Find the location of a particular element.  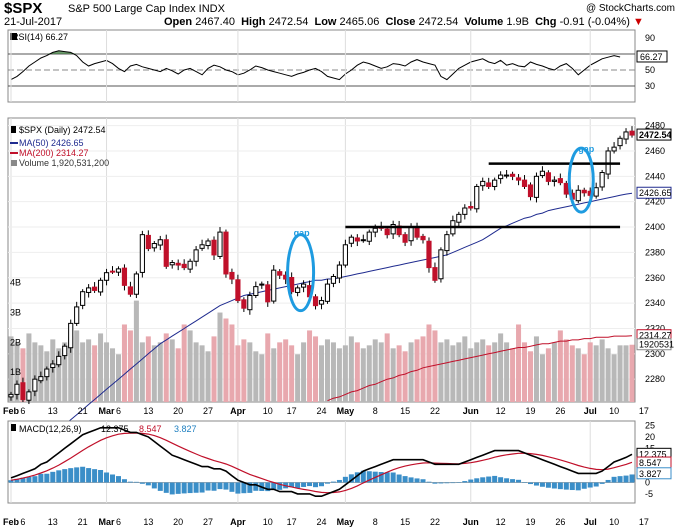

price-x-label-8: 27 is located at coordinates (208, 411).